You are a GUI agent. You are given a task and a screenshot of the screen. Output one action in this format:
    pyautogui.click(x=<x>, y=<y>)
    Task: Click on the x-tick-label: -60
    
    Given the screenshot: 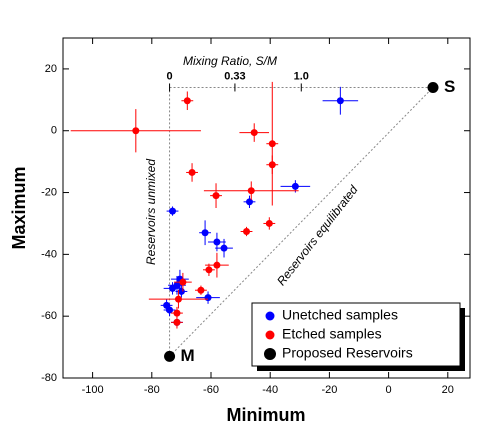 What is the action you would take?
    pyautogui.click(x=211, y=390)
    